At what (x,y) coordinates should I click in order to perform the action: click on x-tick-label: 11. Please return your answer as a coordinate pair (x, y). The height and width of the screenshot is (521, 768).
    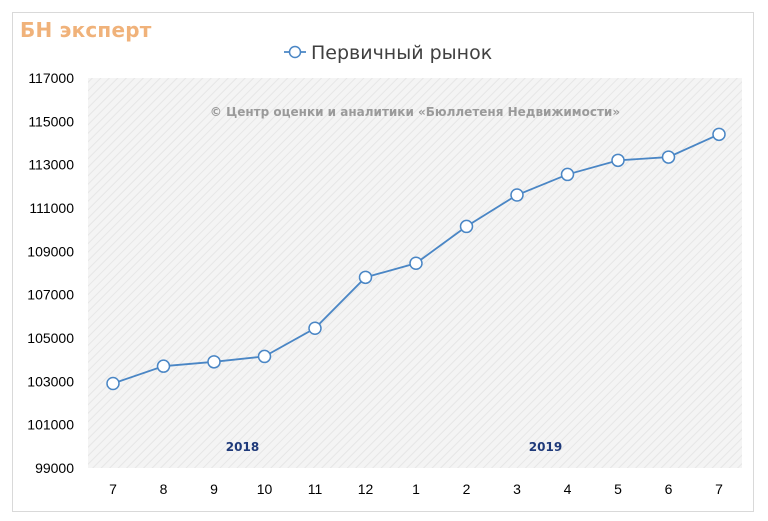
    Looking at the image, I should click on (315, 489).